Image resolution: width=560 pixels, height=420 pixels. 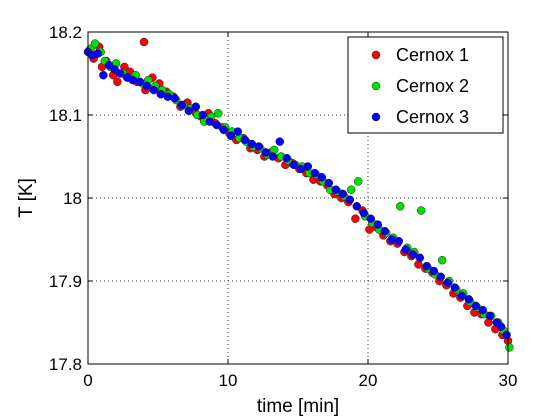 What do you see at coordinates (87, 380) in the screenshot?
I see `x-tick-label: 0` at bounding box center [87, 380].